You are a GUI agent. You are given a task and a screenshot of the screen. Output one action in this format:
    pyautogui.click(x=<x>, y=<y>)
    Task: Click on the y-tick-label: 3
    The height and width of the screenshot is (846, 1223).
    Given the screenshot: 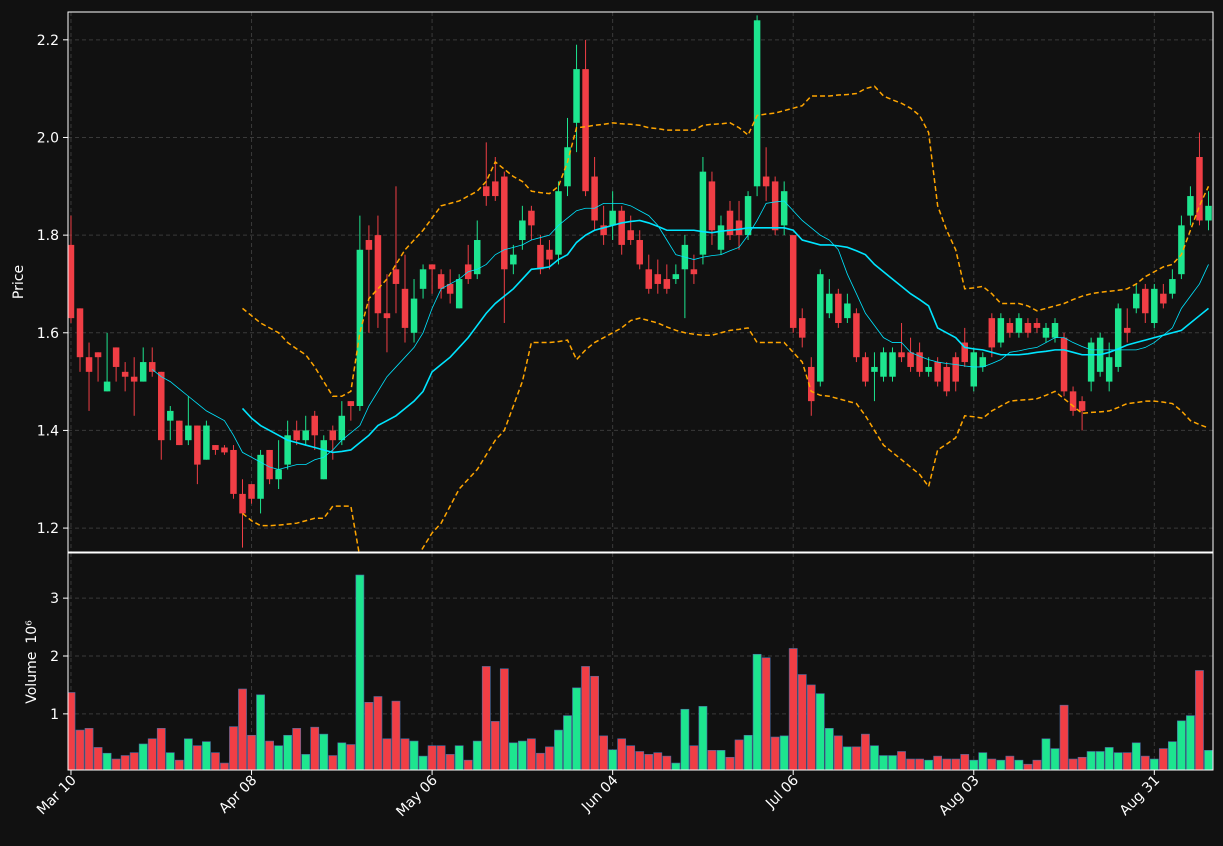 What is the action you would take?
    pyautogui.click(x=54, y=599)
    